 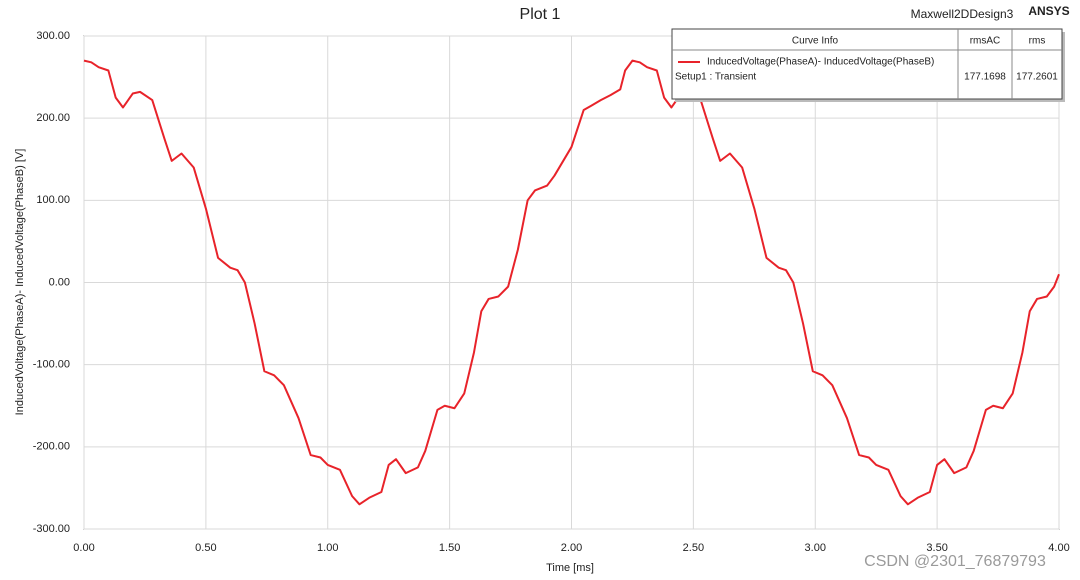 I want to click on legend-box, so click(x=867, y=64).